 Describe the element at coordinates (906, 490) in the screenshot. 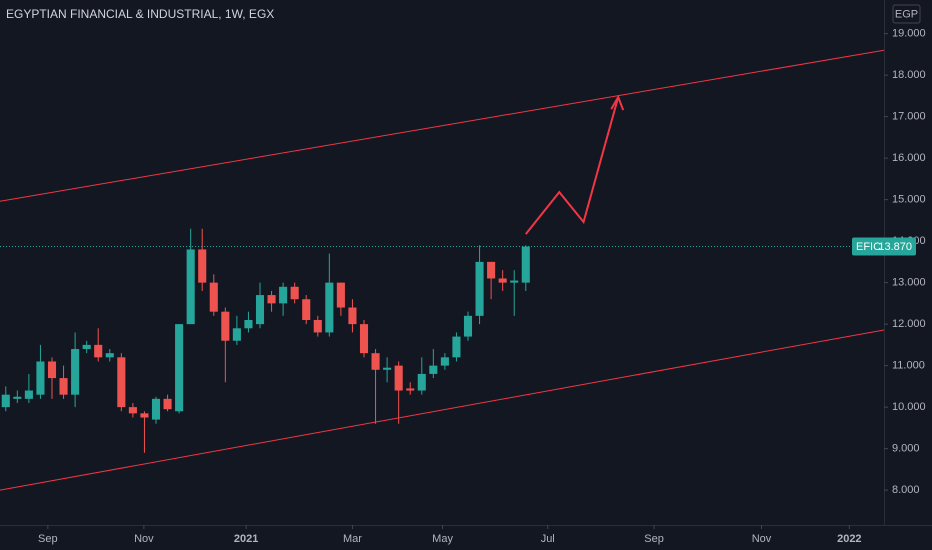

I see `y-tick-label: 8.000` at that location.